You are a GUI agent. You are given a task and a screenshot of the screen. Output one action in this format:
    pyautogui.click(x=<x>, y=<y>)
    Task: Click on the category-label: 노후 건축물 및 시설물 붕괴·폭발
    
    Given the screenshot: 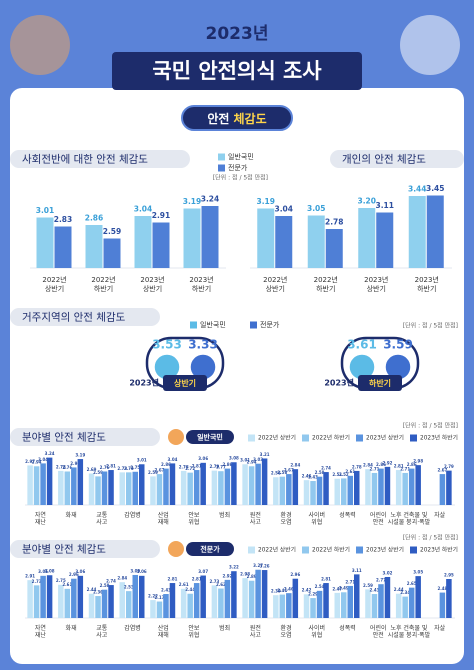 What is the action you would take?
    pyautogui.click(x=409, y=518)
    